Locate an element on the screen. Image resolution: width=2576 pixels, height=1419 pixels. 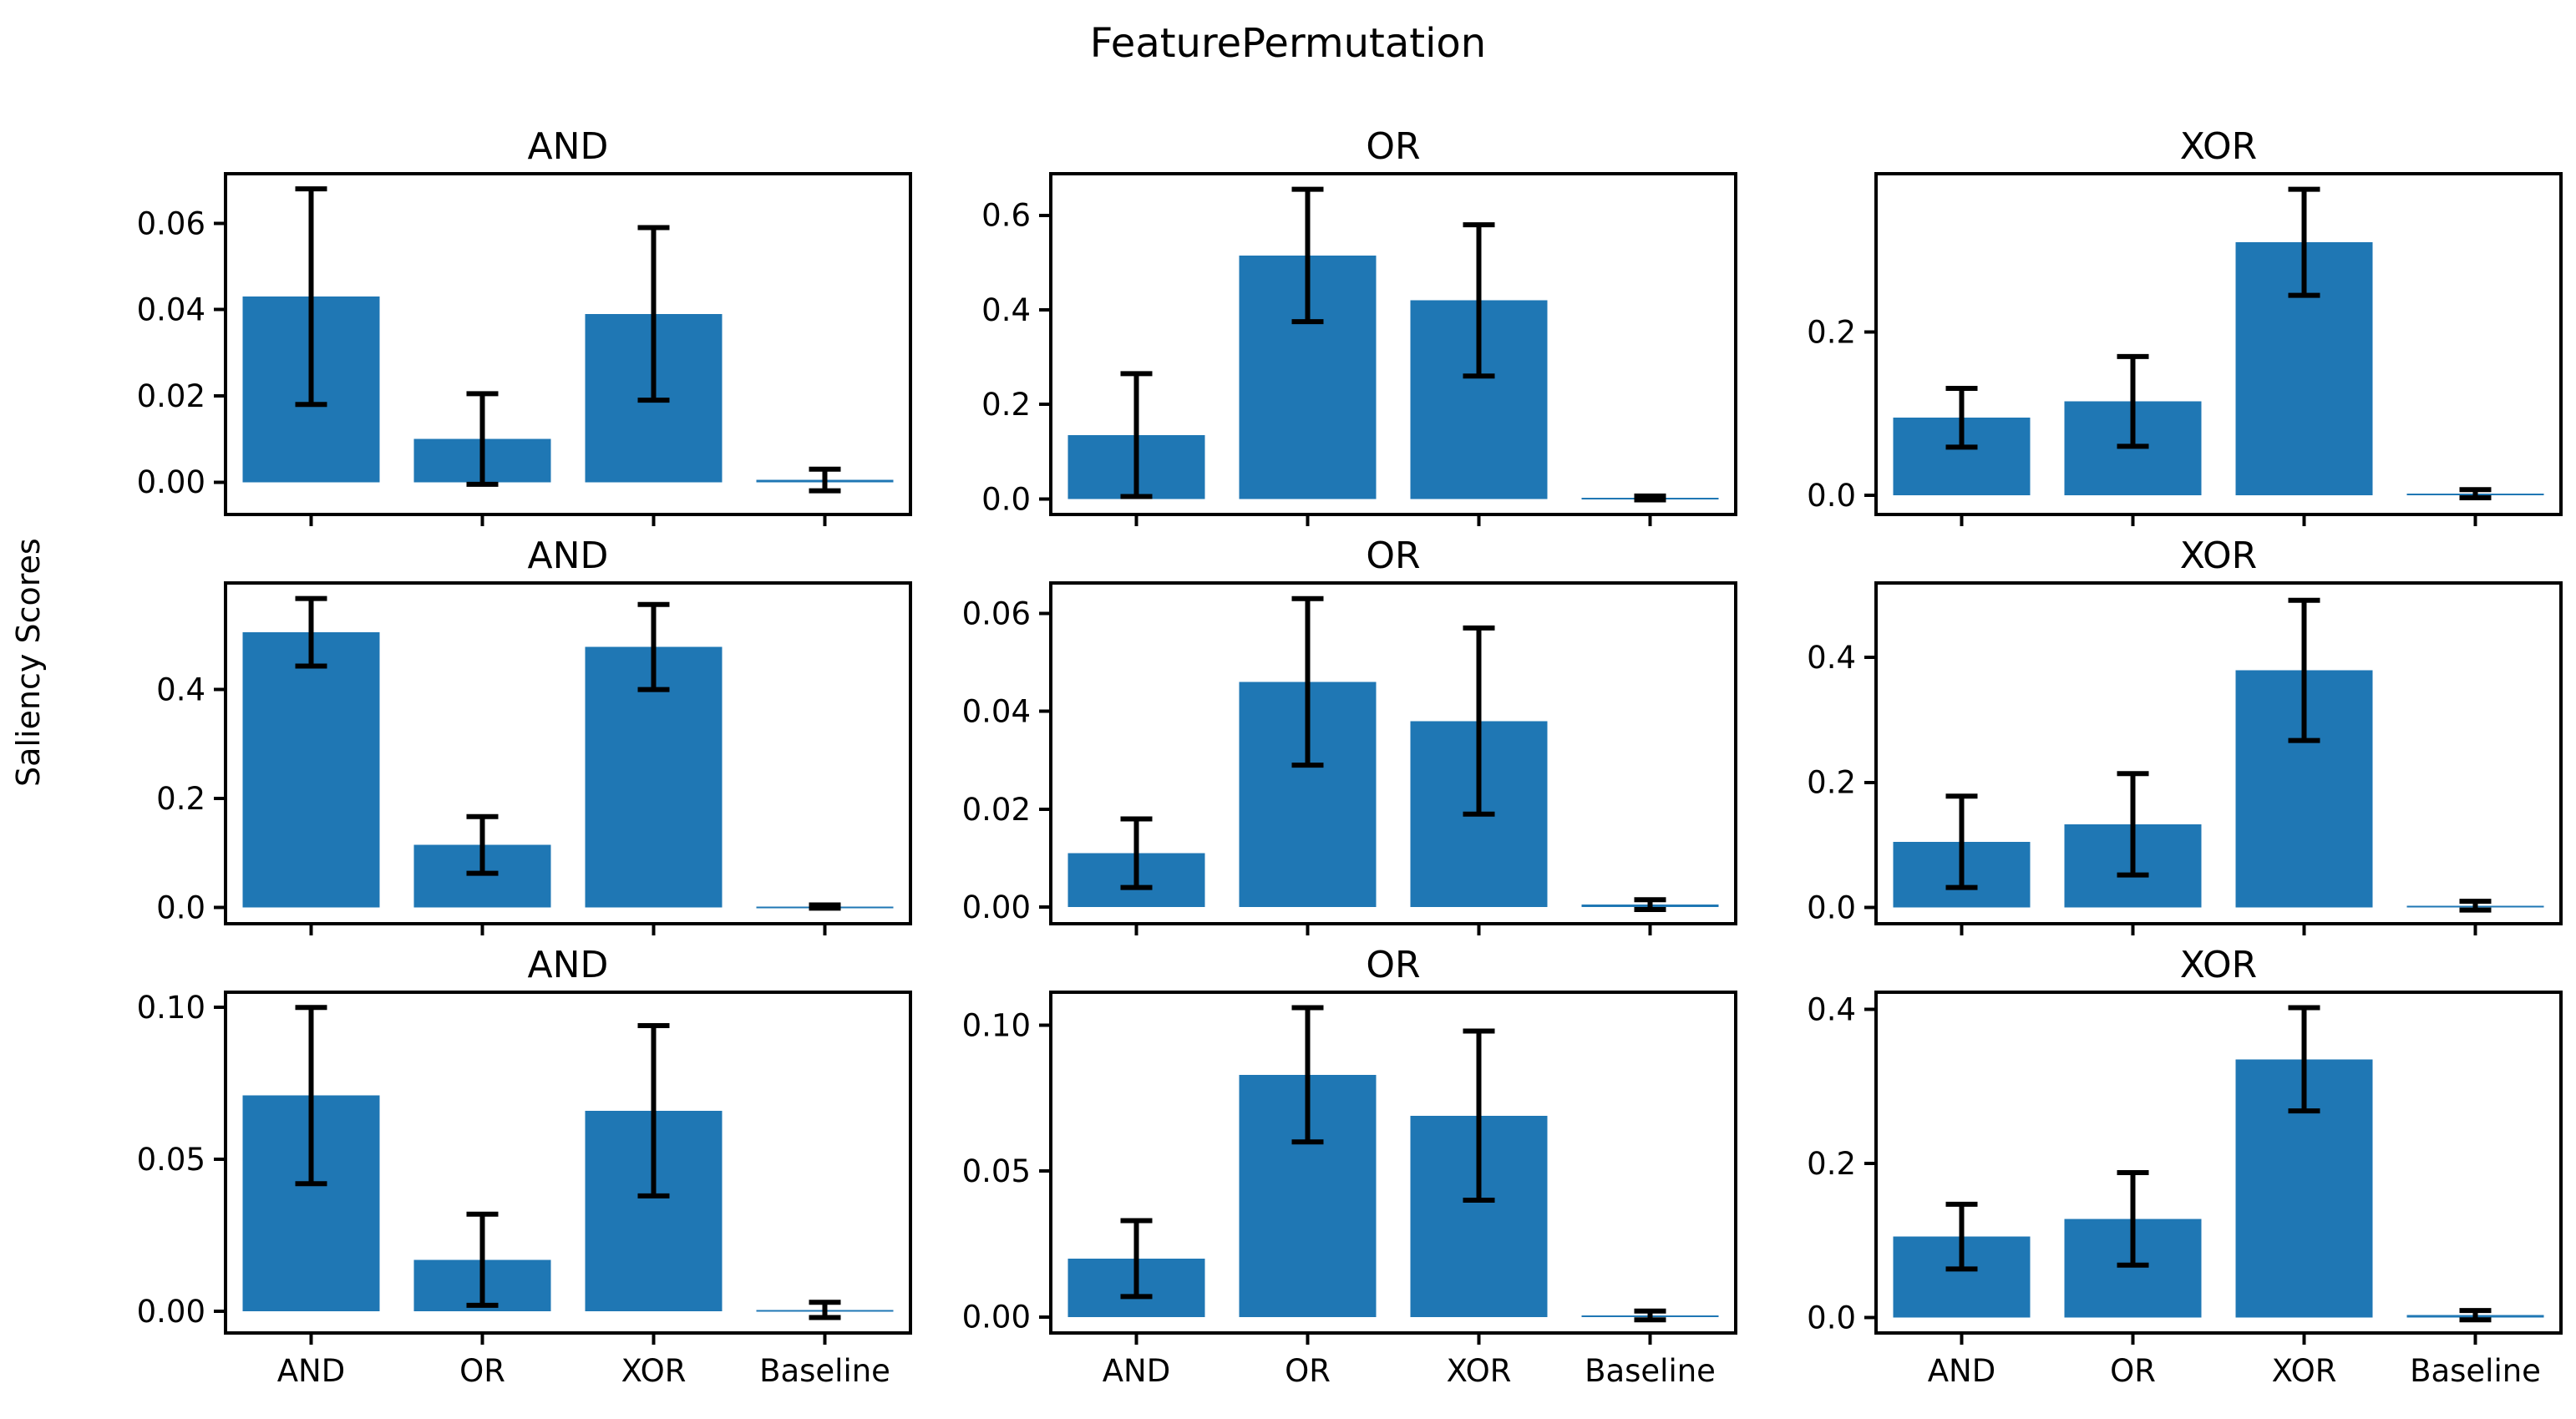
subplot-0-2: XOR 0.0 0.2 is located at coordinates (2185, 326).